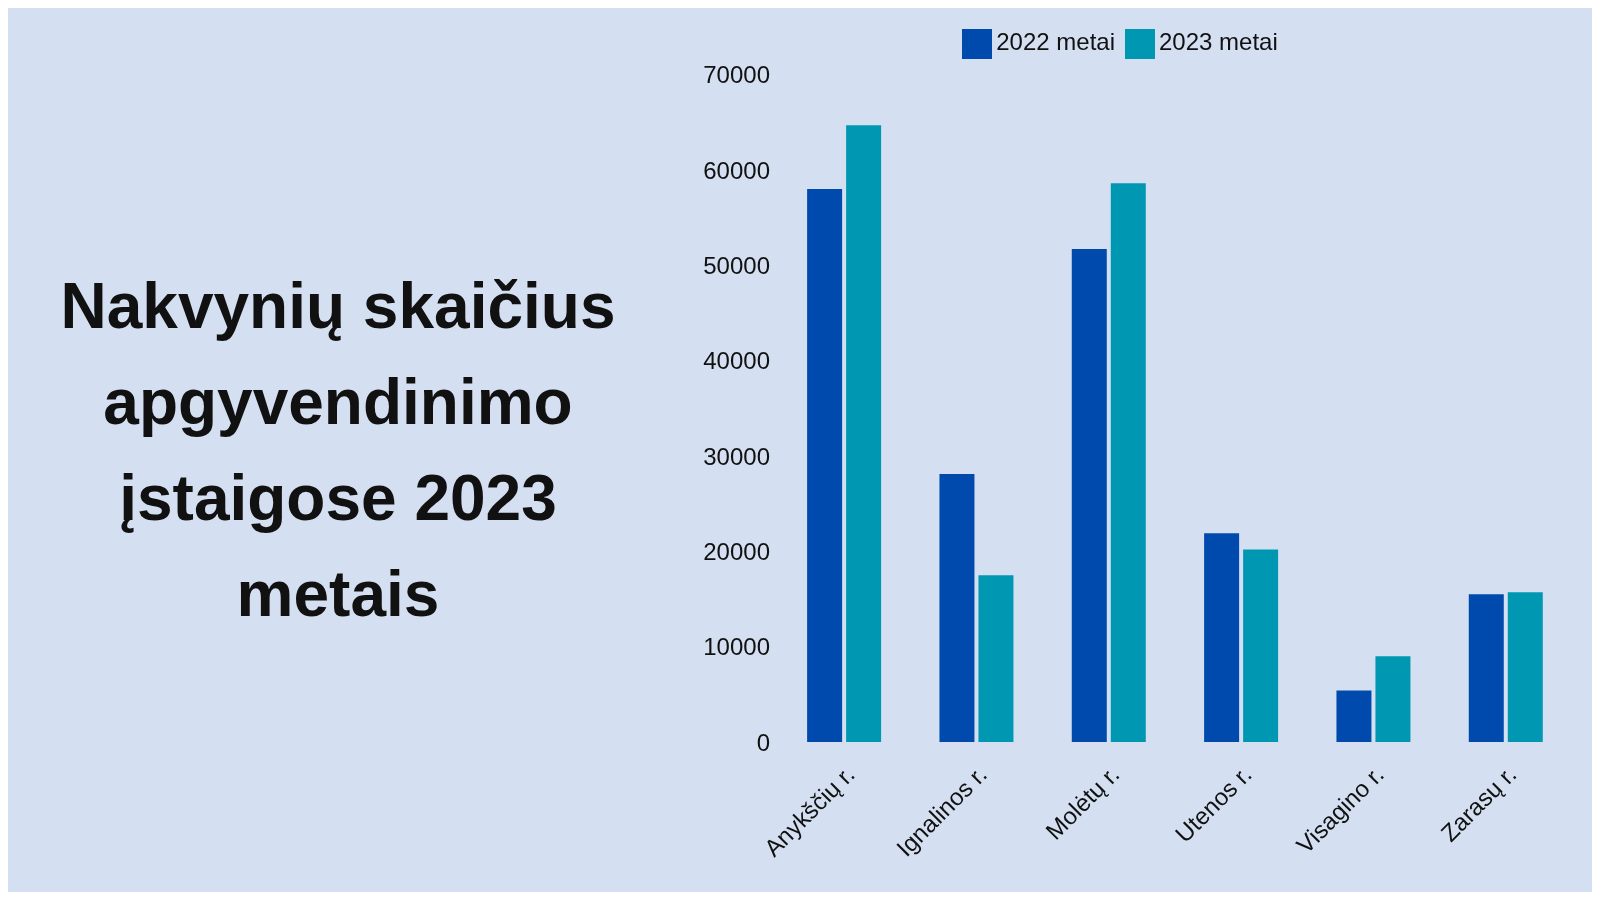  I want to click on y-tick-label: 20000, so click(736, 551).